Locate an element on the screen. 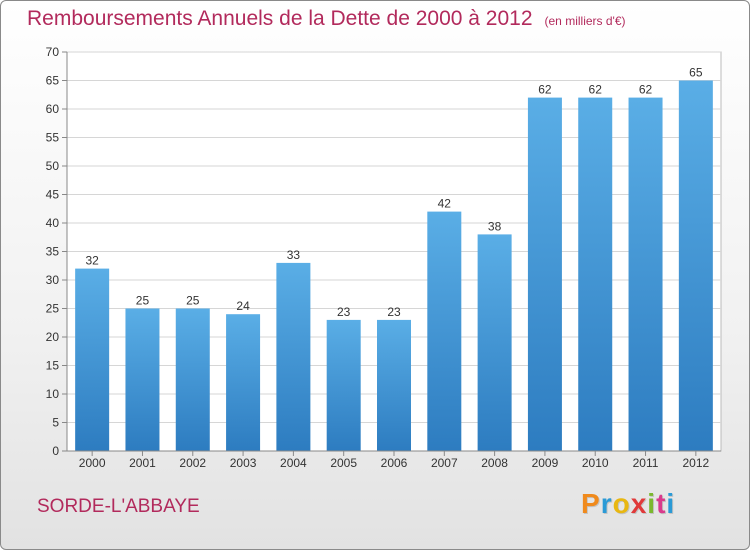 The height and width of the screenshot is (550, 750). bar-value-label: 24 is located at coordinates (243, 306).